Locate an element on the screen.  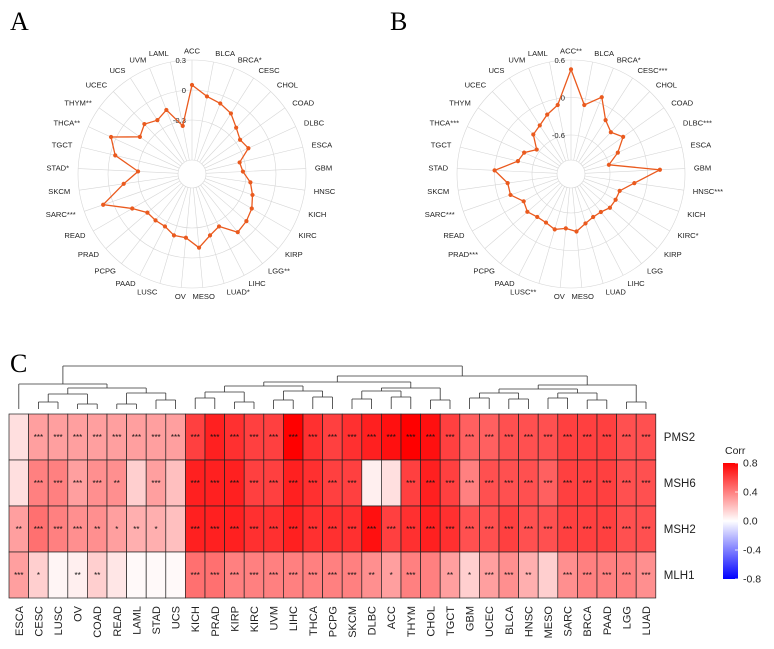
radar-category-label: SARC*** is located at coordinates (440, 214).